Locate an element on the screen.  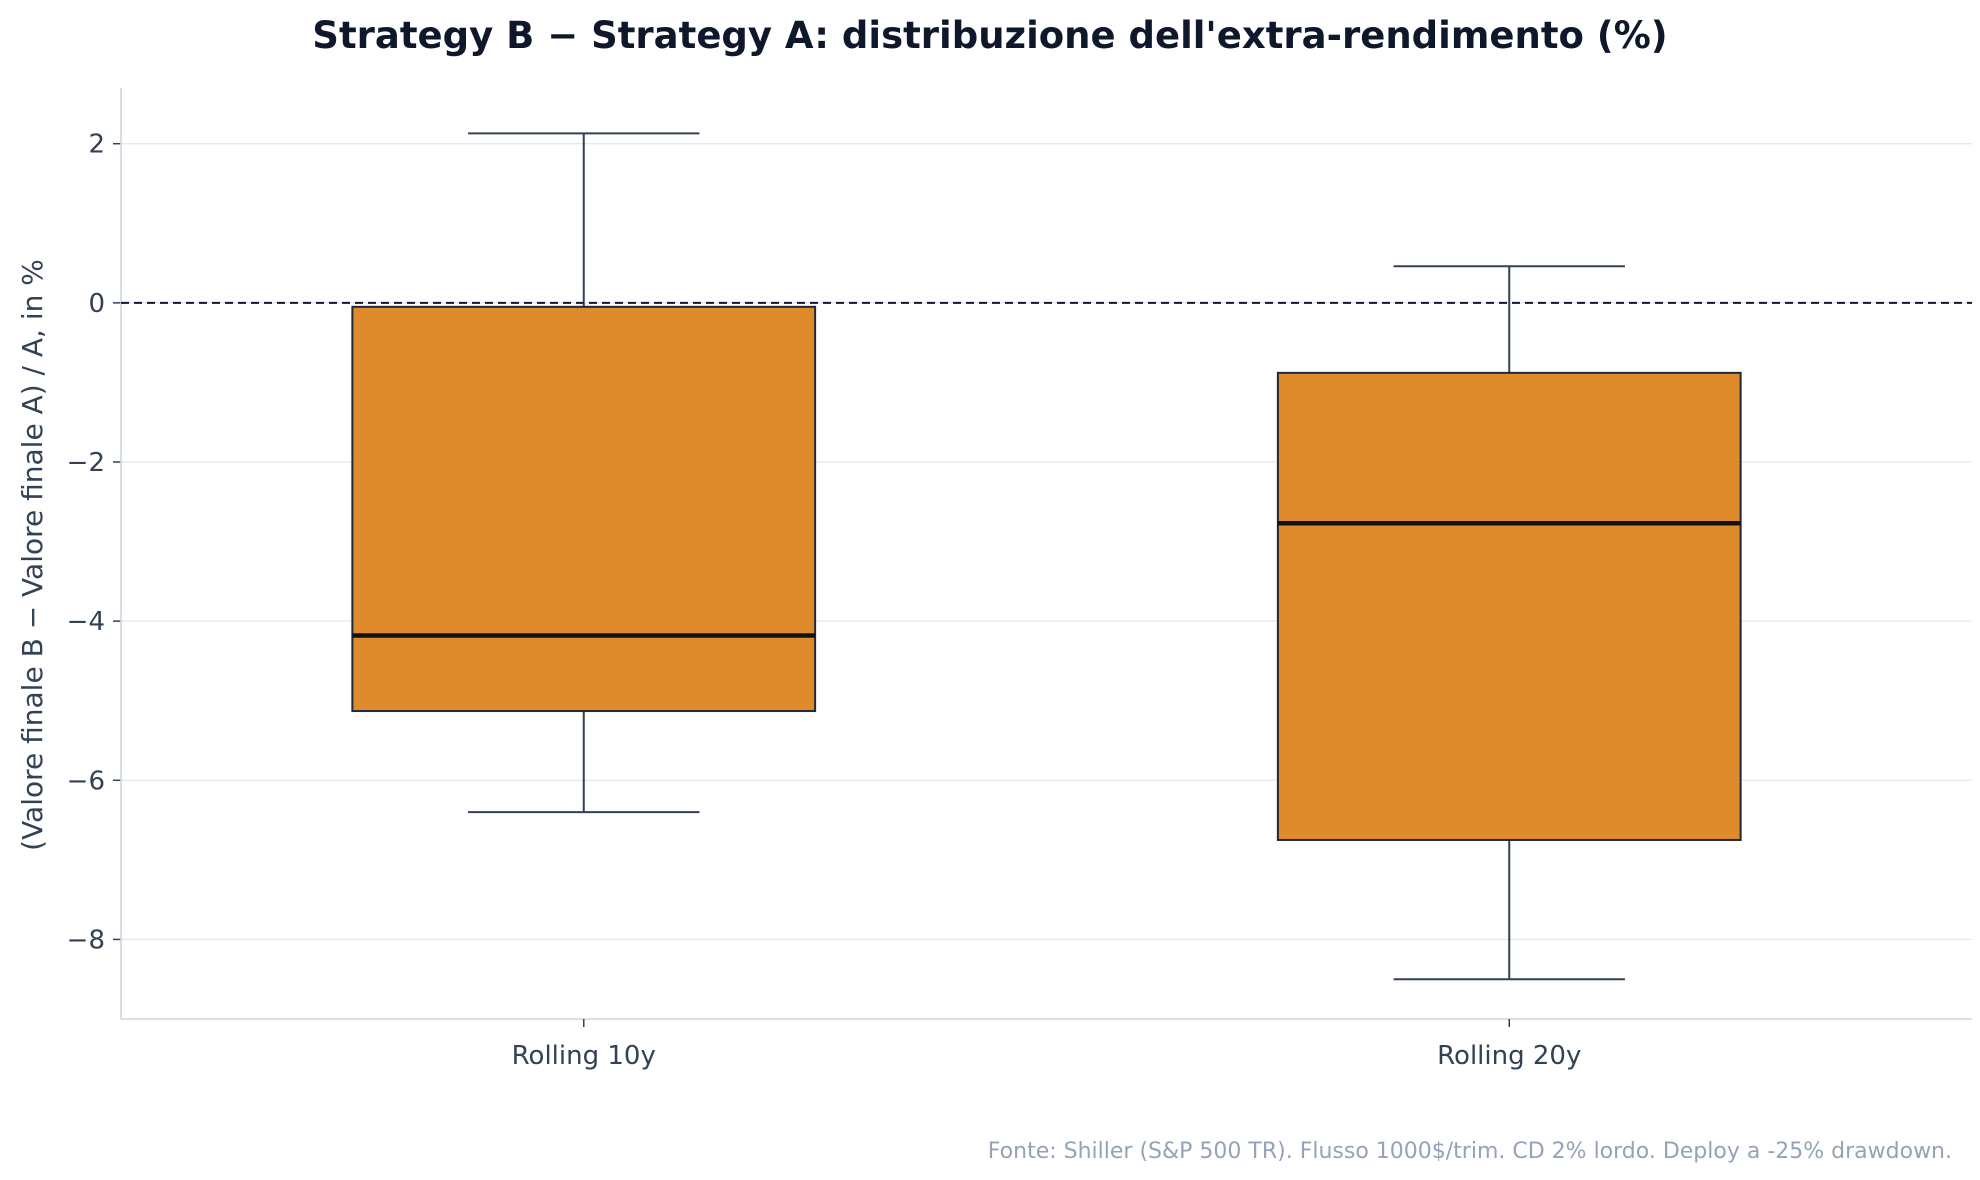
y-tick-label: −2 is located at coordinates (86, 463).